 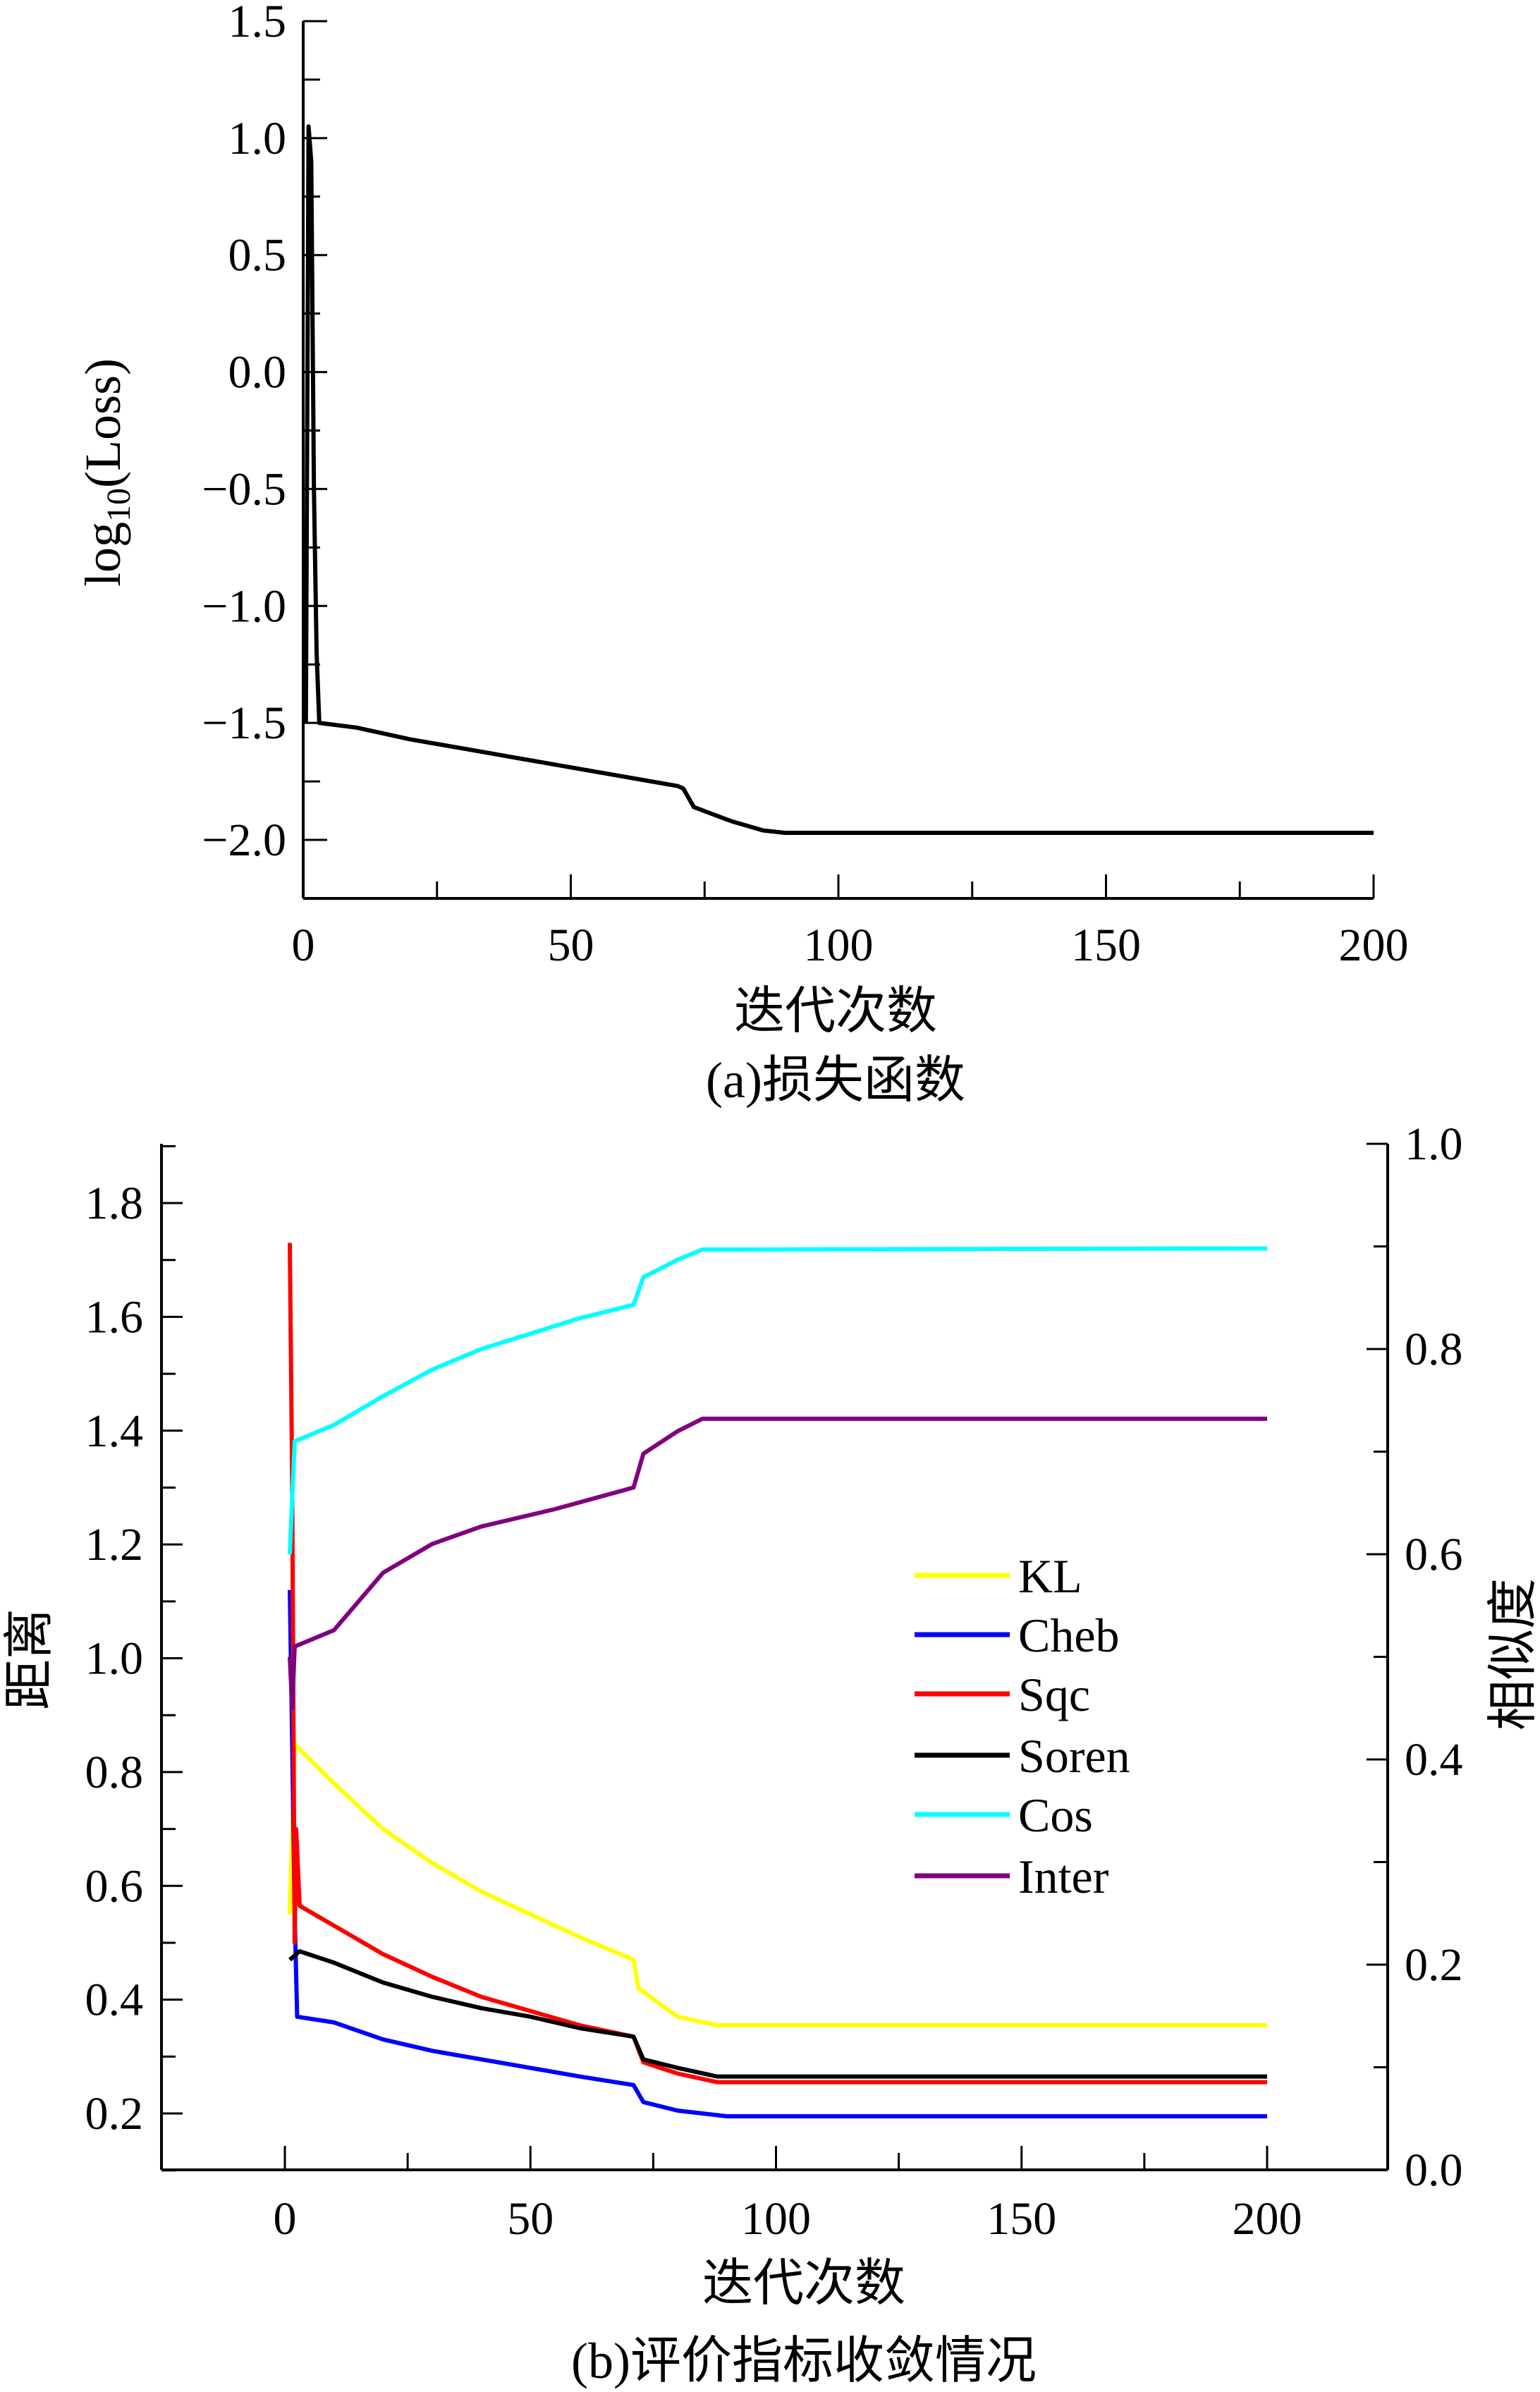 What do you see at coordinates (257, 255) in the screenshot?
I see `y-tick-label: 0.5` at bounding box center [257, 255].